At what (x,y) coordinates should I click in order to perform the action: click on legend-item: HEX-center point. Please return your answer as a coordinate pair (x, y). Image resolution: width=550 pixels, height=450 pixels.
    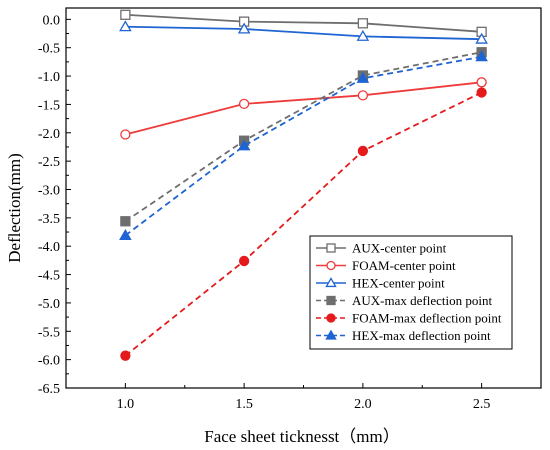
    Looking at the image, I should click on (380, 283).